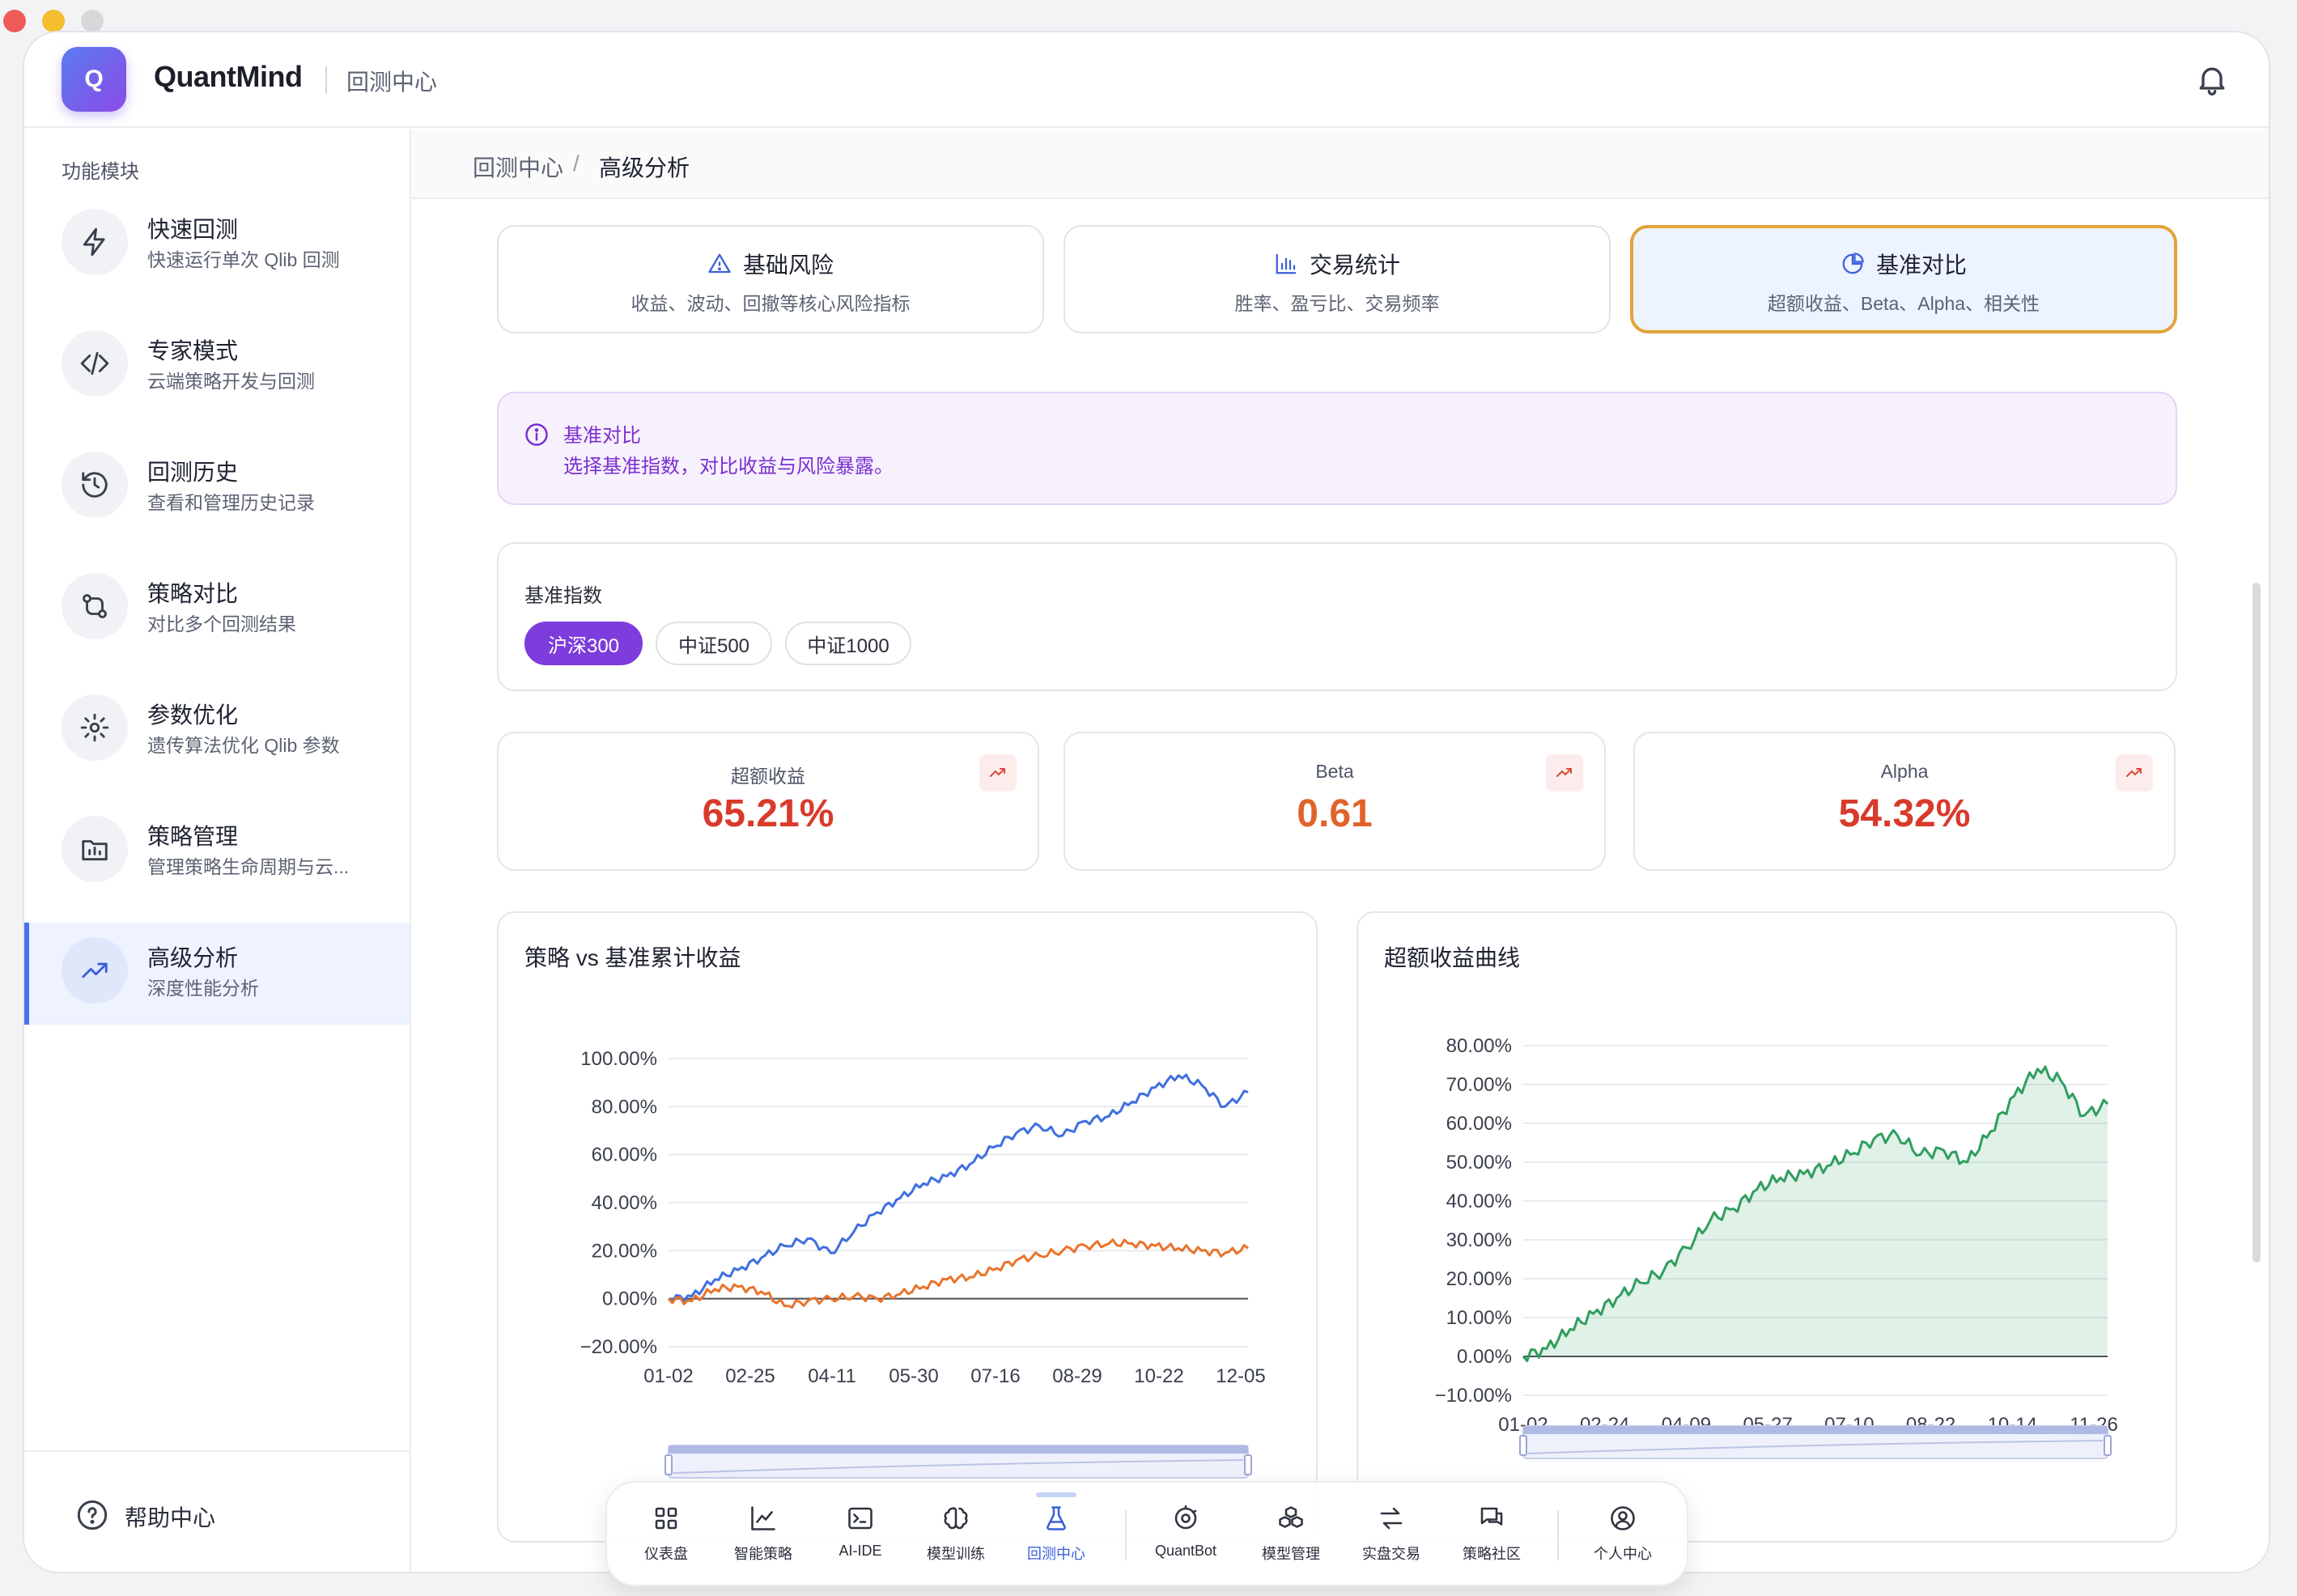 The width and height of the screenshot is (2297, 1596). Describe the element at coordinates (763, 1554) in the screenshot. I see `dock-label: 智能策略` at that location.